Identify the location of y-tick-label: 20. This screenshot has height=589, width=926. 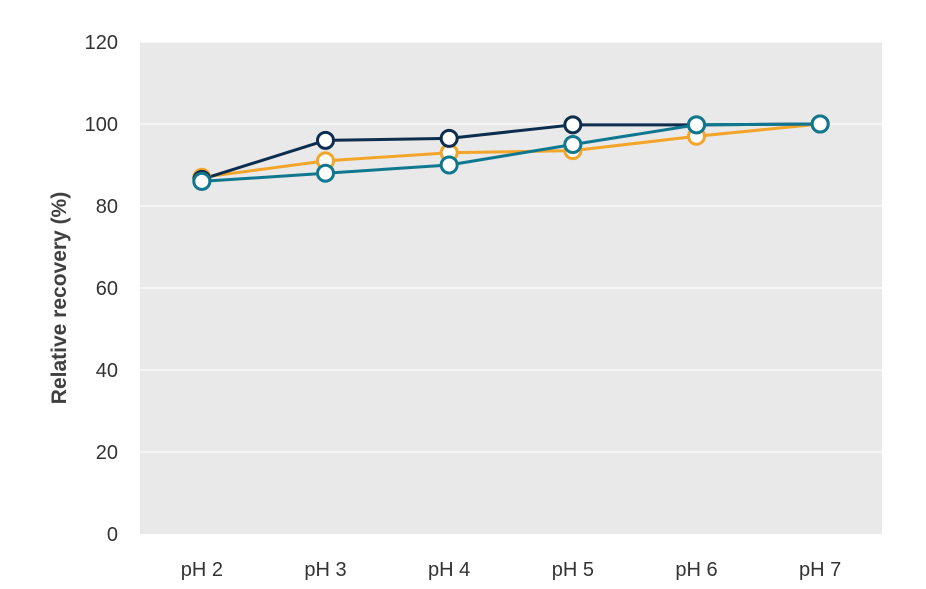
(107, 453).